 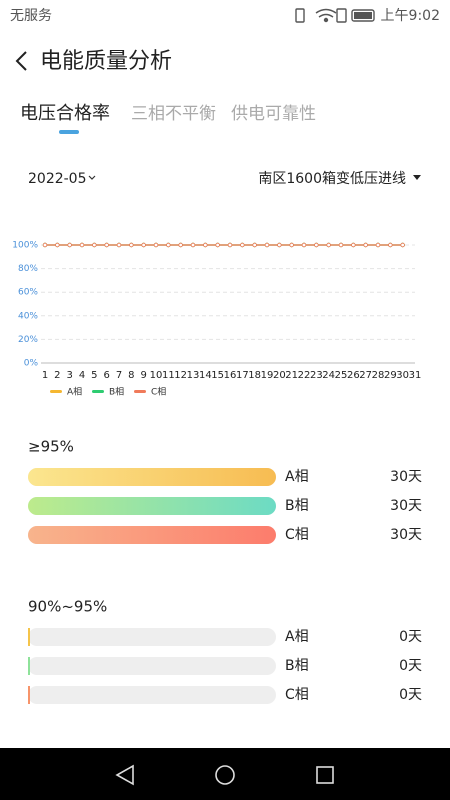 I want to click on x-tick-label: 8, so click(x=131, y=375).